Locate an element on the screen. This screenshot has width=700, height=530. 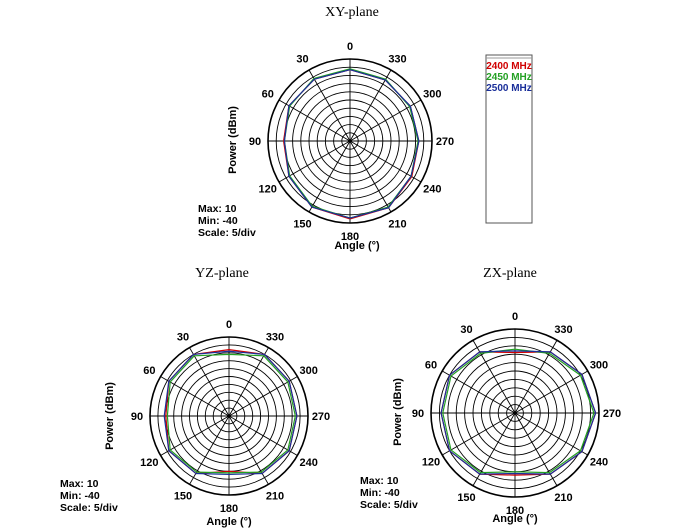
legend-box is located at coordinates (509, 139).